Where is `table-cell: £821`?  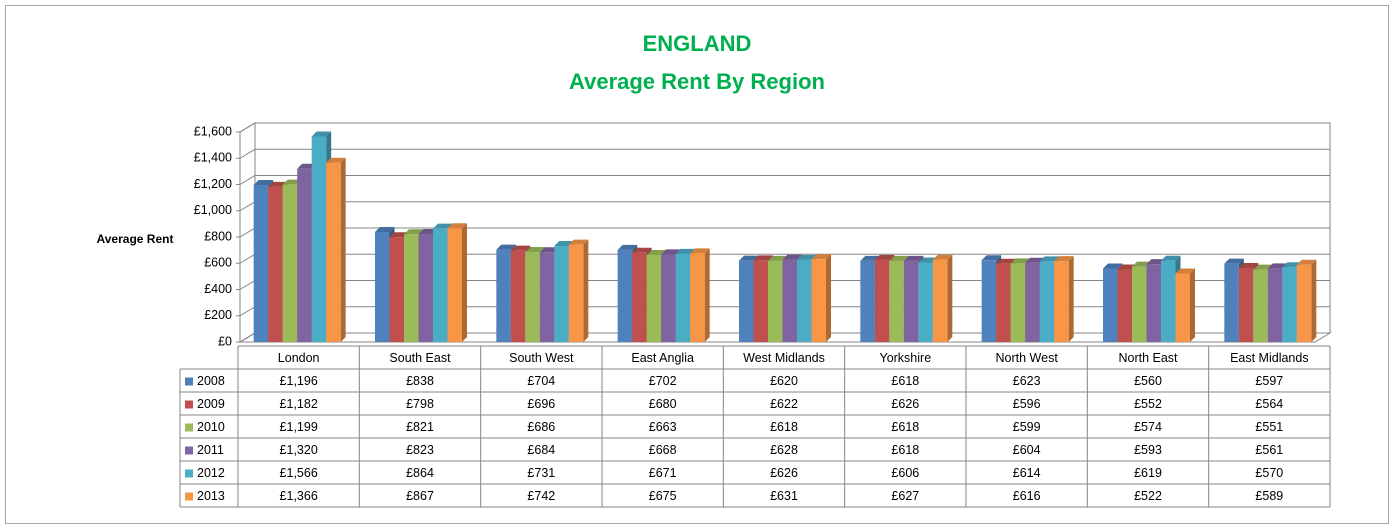 table-cell: £821 is located at coordinates (420, 427).